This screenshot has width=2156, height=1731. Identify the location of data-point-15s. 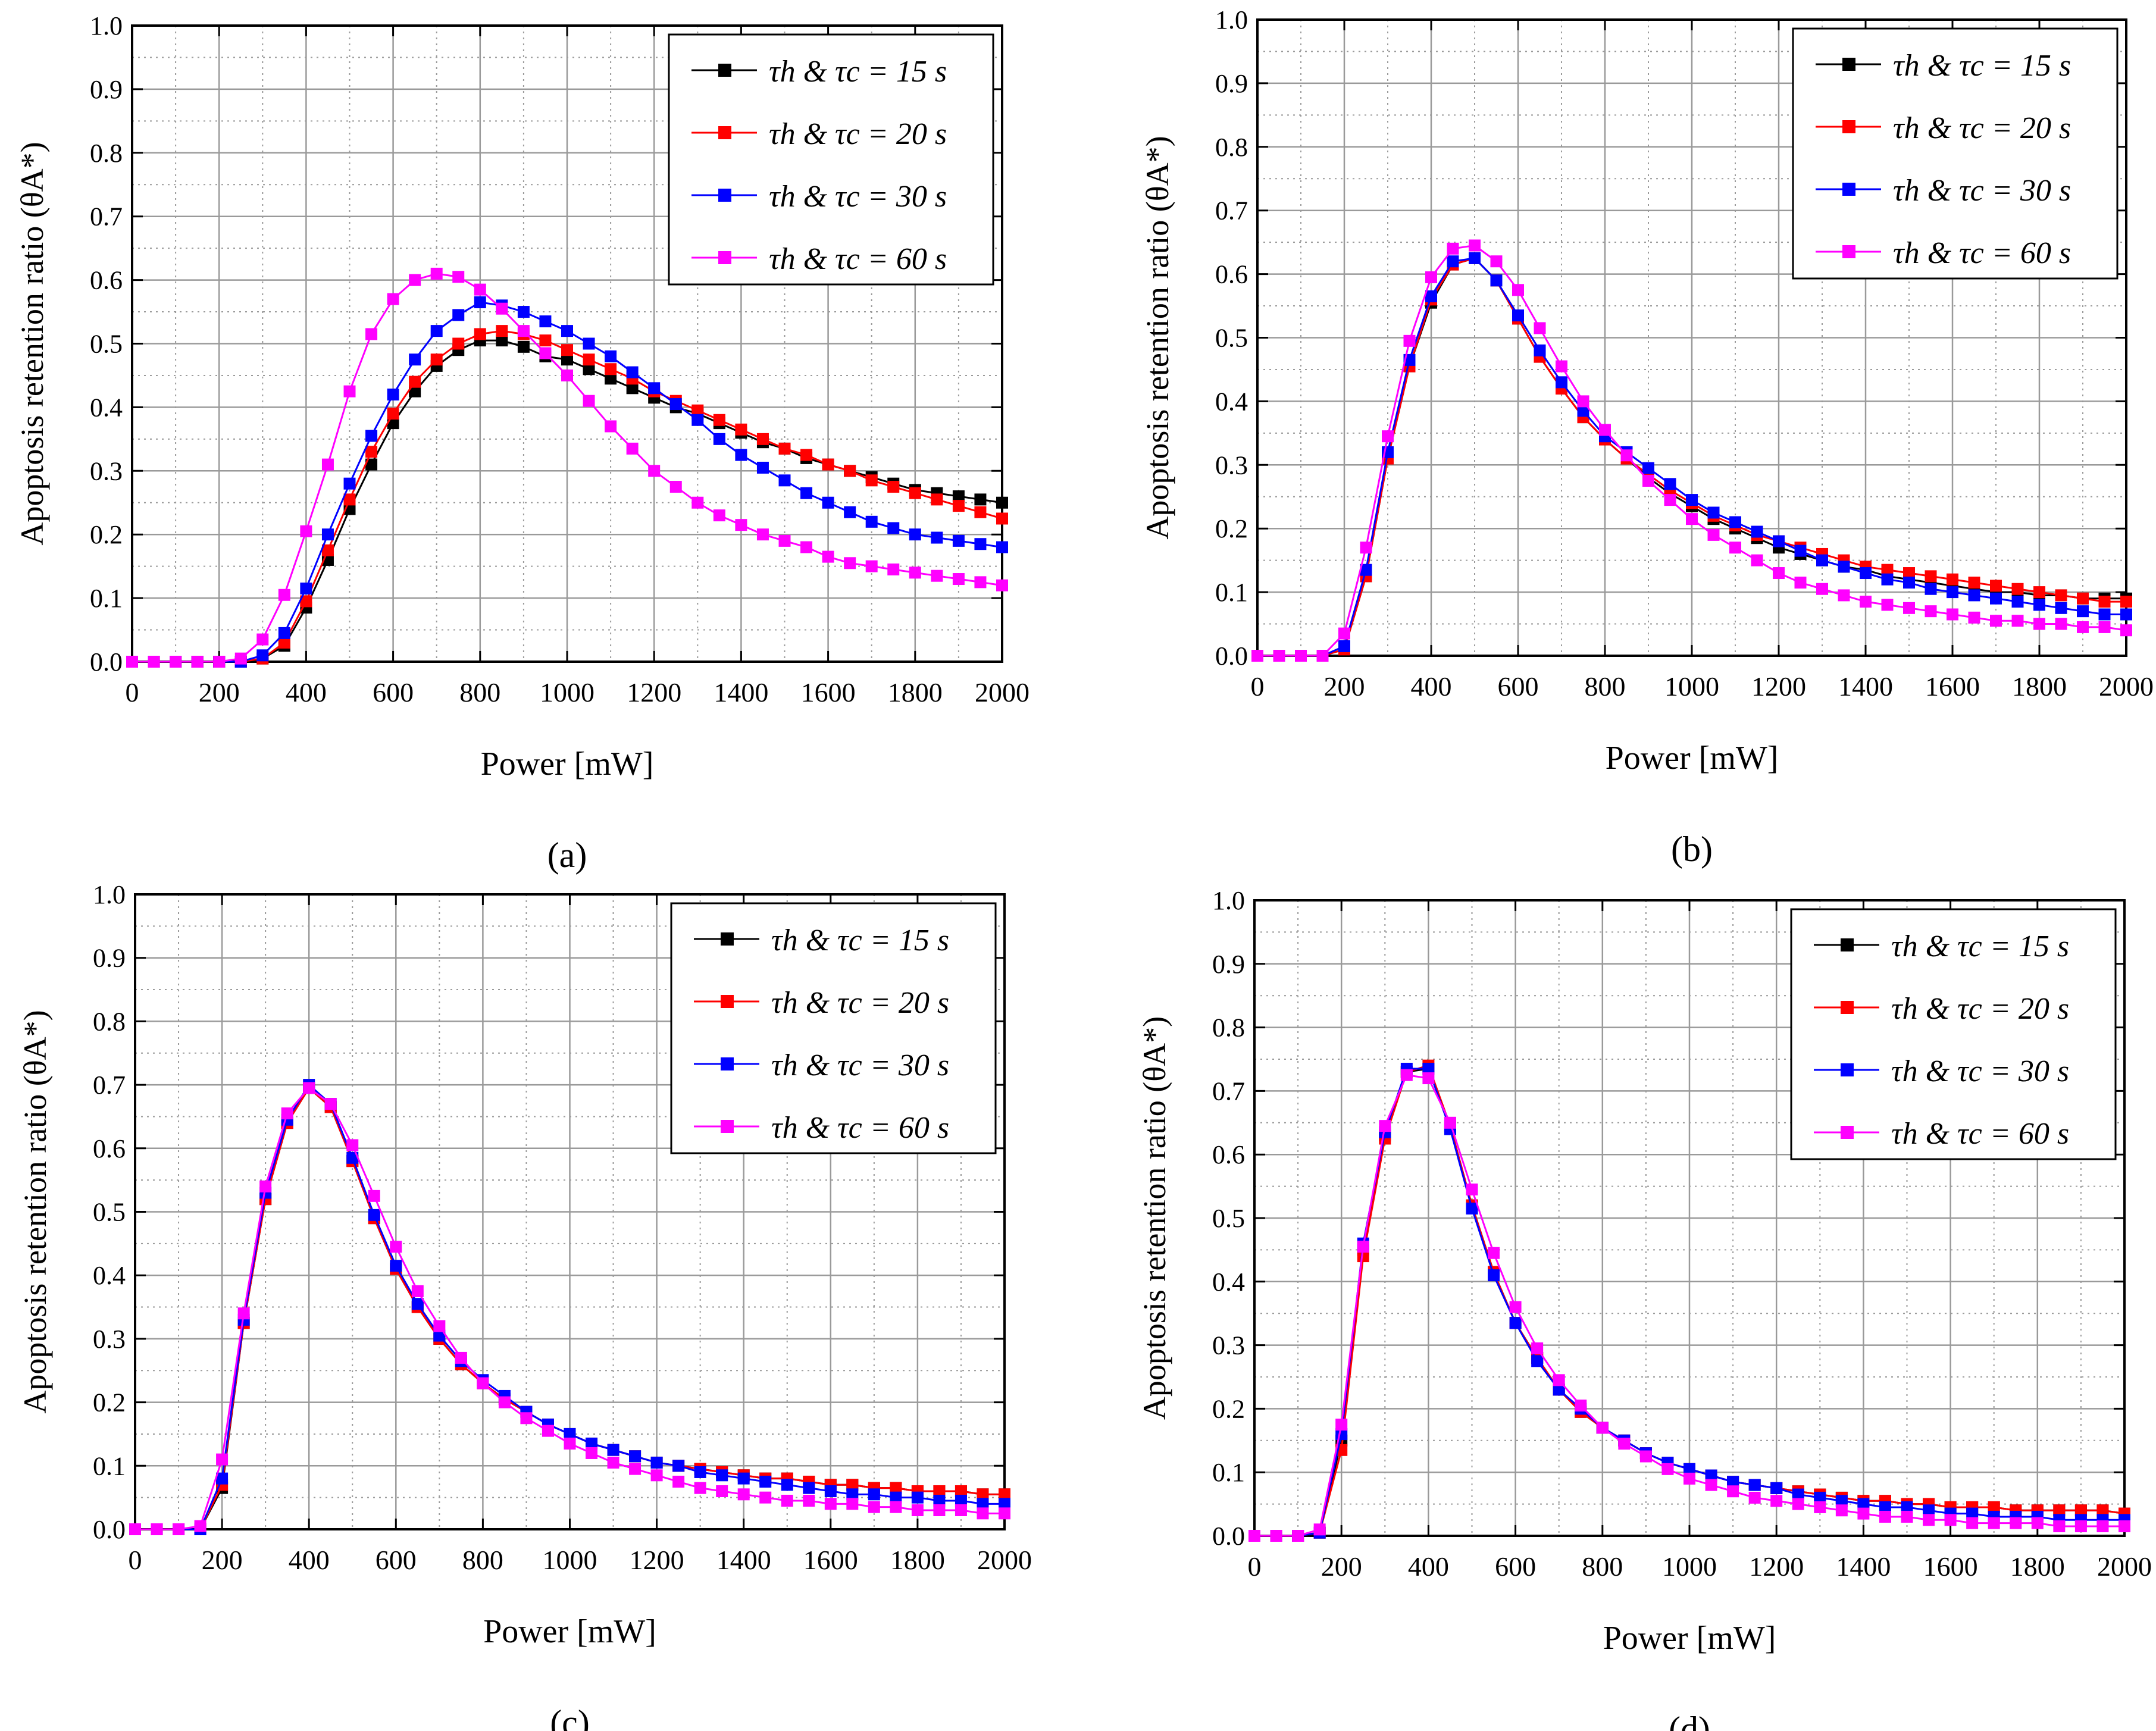
(502, 340).